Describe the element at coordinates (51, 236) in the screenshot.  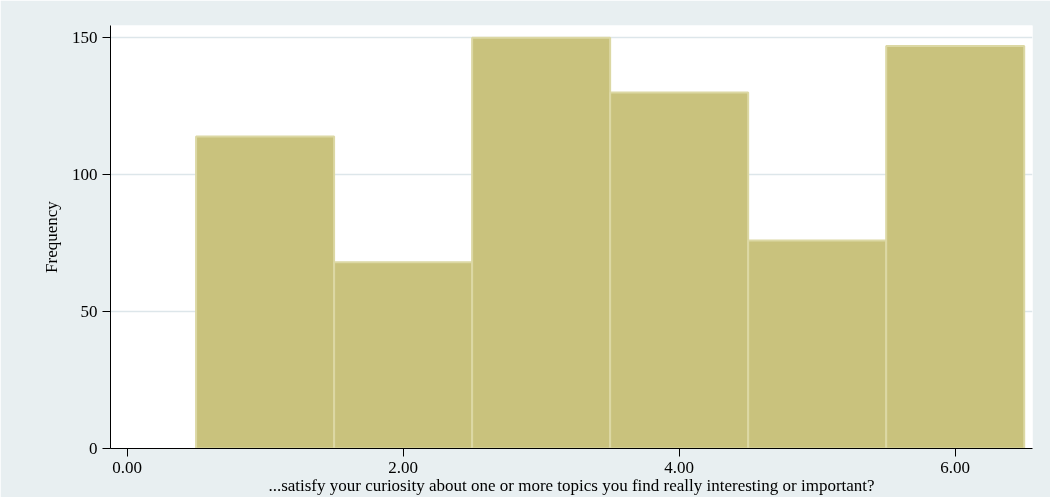
I see `y-axis-title: Frequency` at that location.